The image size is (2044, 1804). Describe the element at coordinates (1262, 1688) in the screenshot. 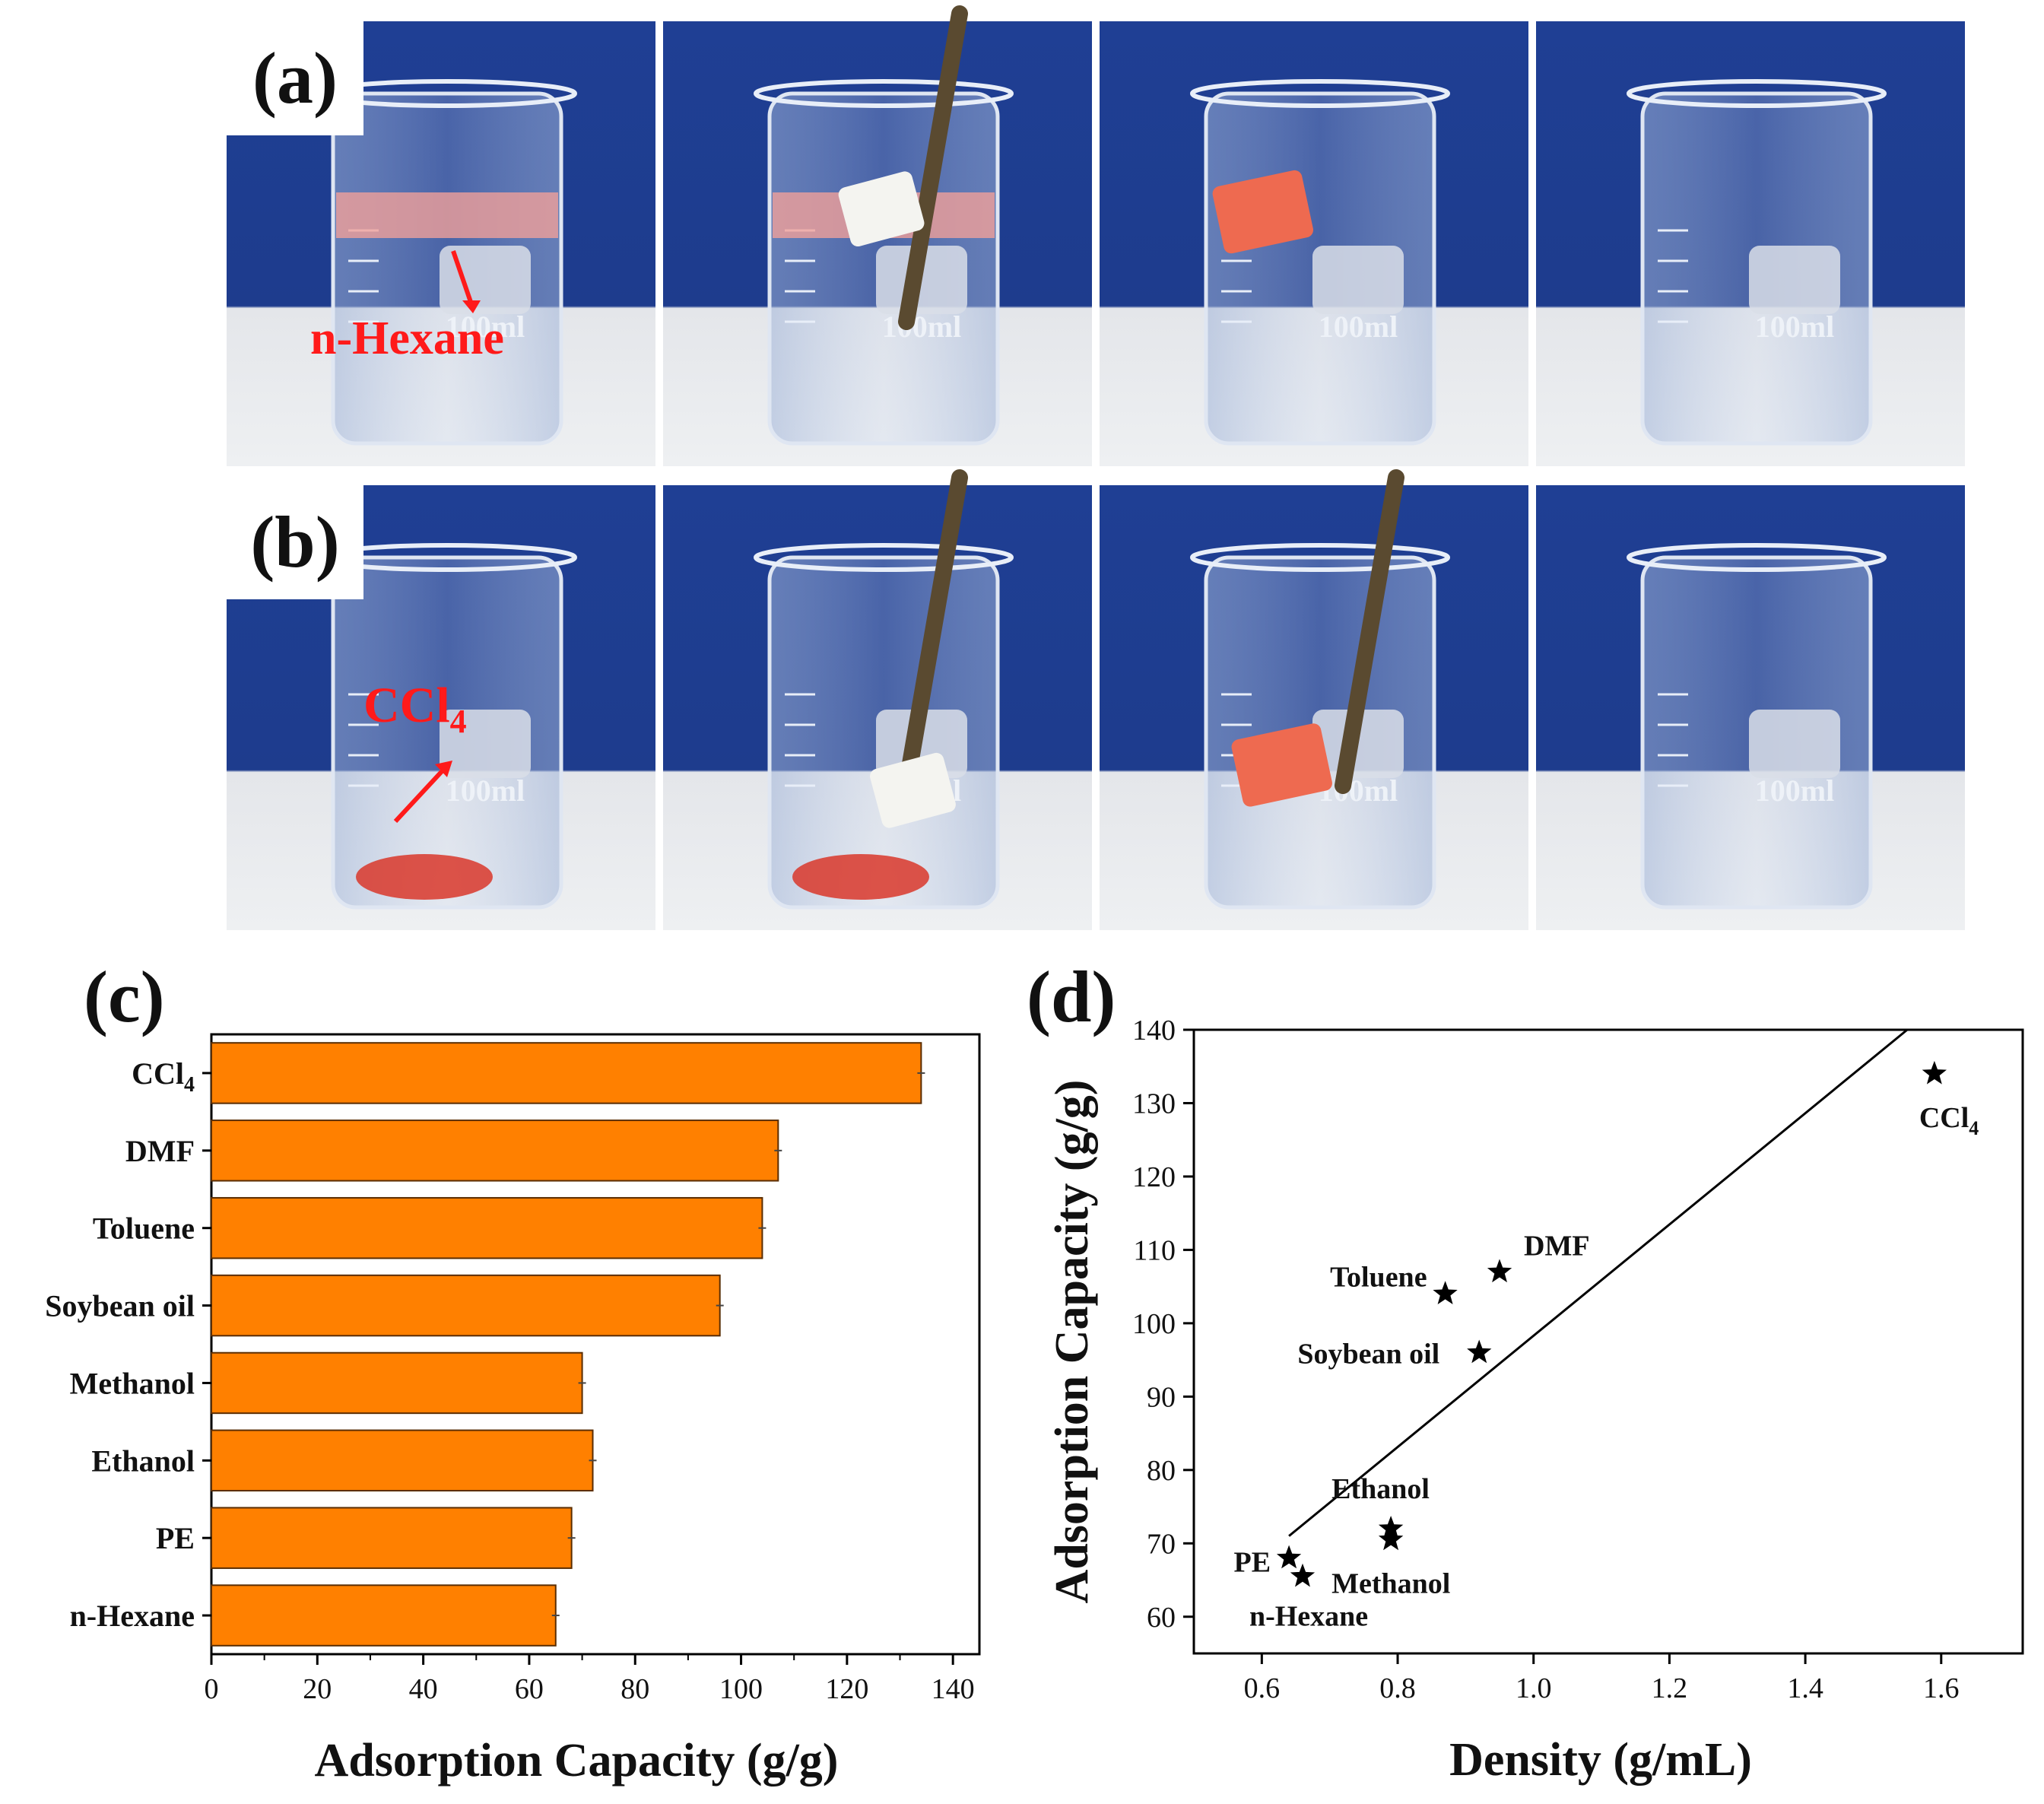

I see `x-tick-label: 0.6` at that location.